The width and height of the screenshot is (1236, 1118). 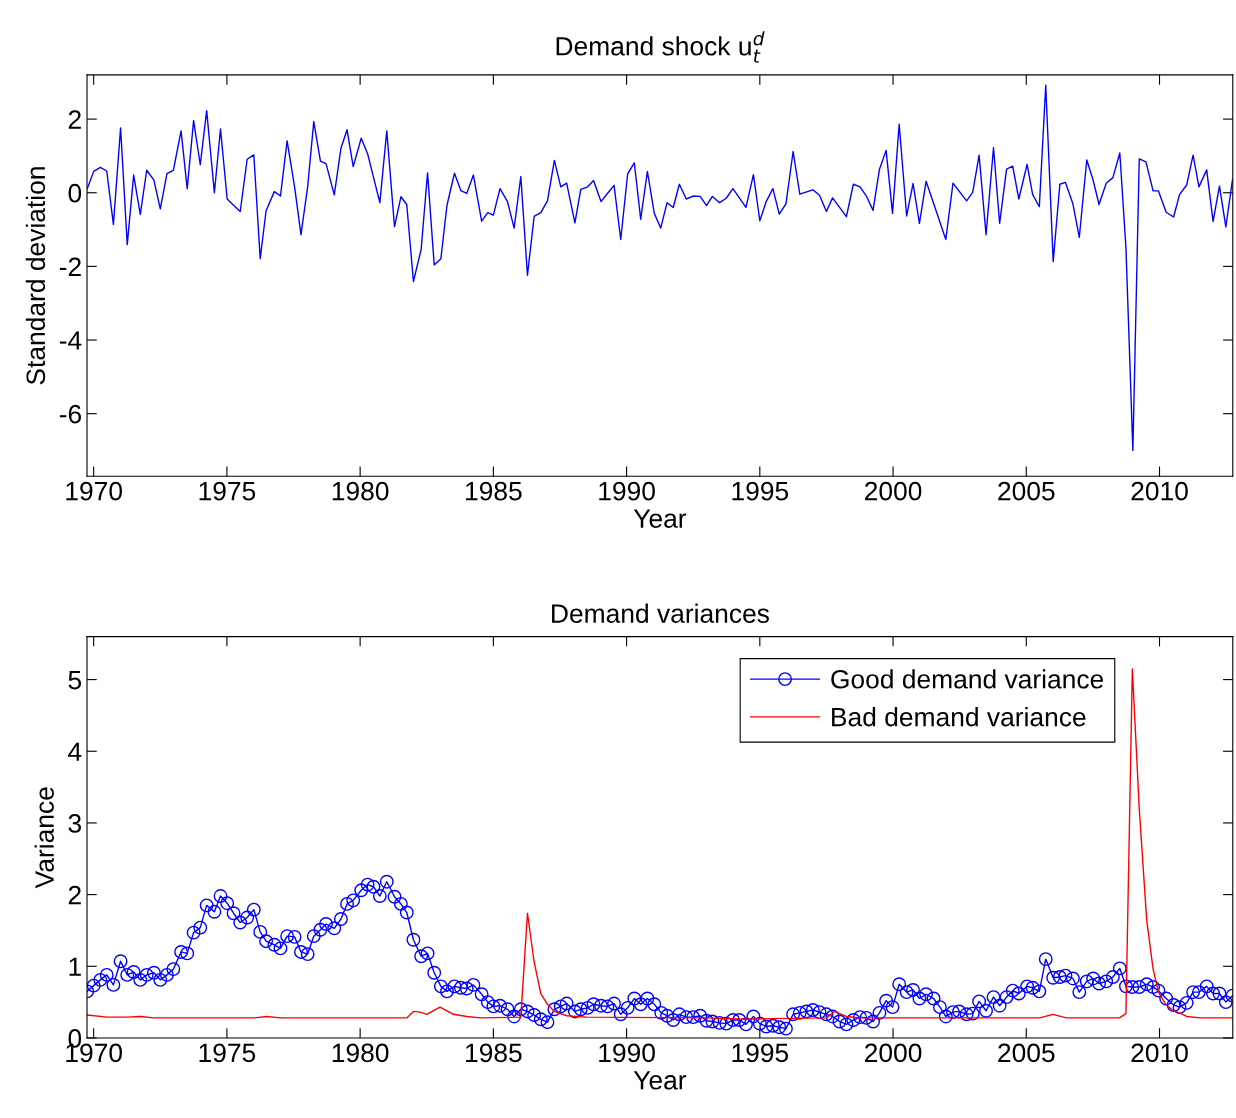 What do you see at coordinates (967, 679) in the screenshot?
I see `legend-label: Good demand variance` at bounding box center [967, 679].